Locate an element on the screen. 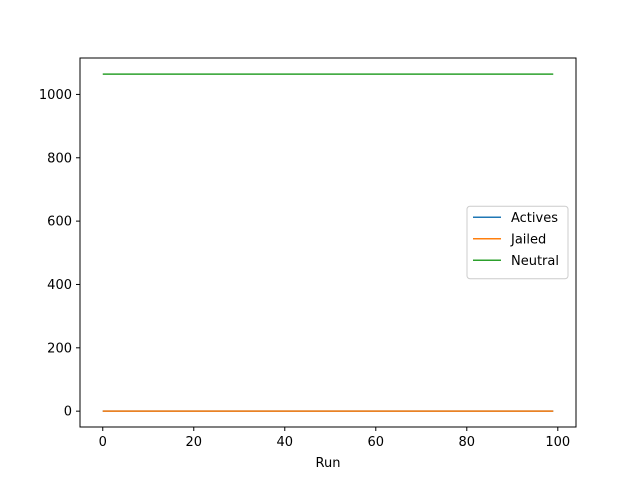 Image resolution: width=640 pixels, height=480 pixels. y-tick-label: 600 is located at coordinates (59, 222).